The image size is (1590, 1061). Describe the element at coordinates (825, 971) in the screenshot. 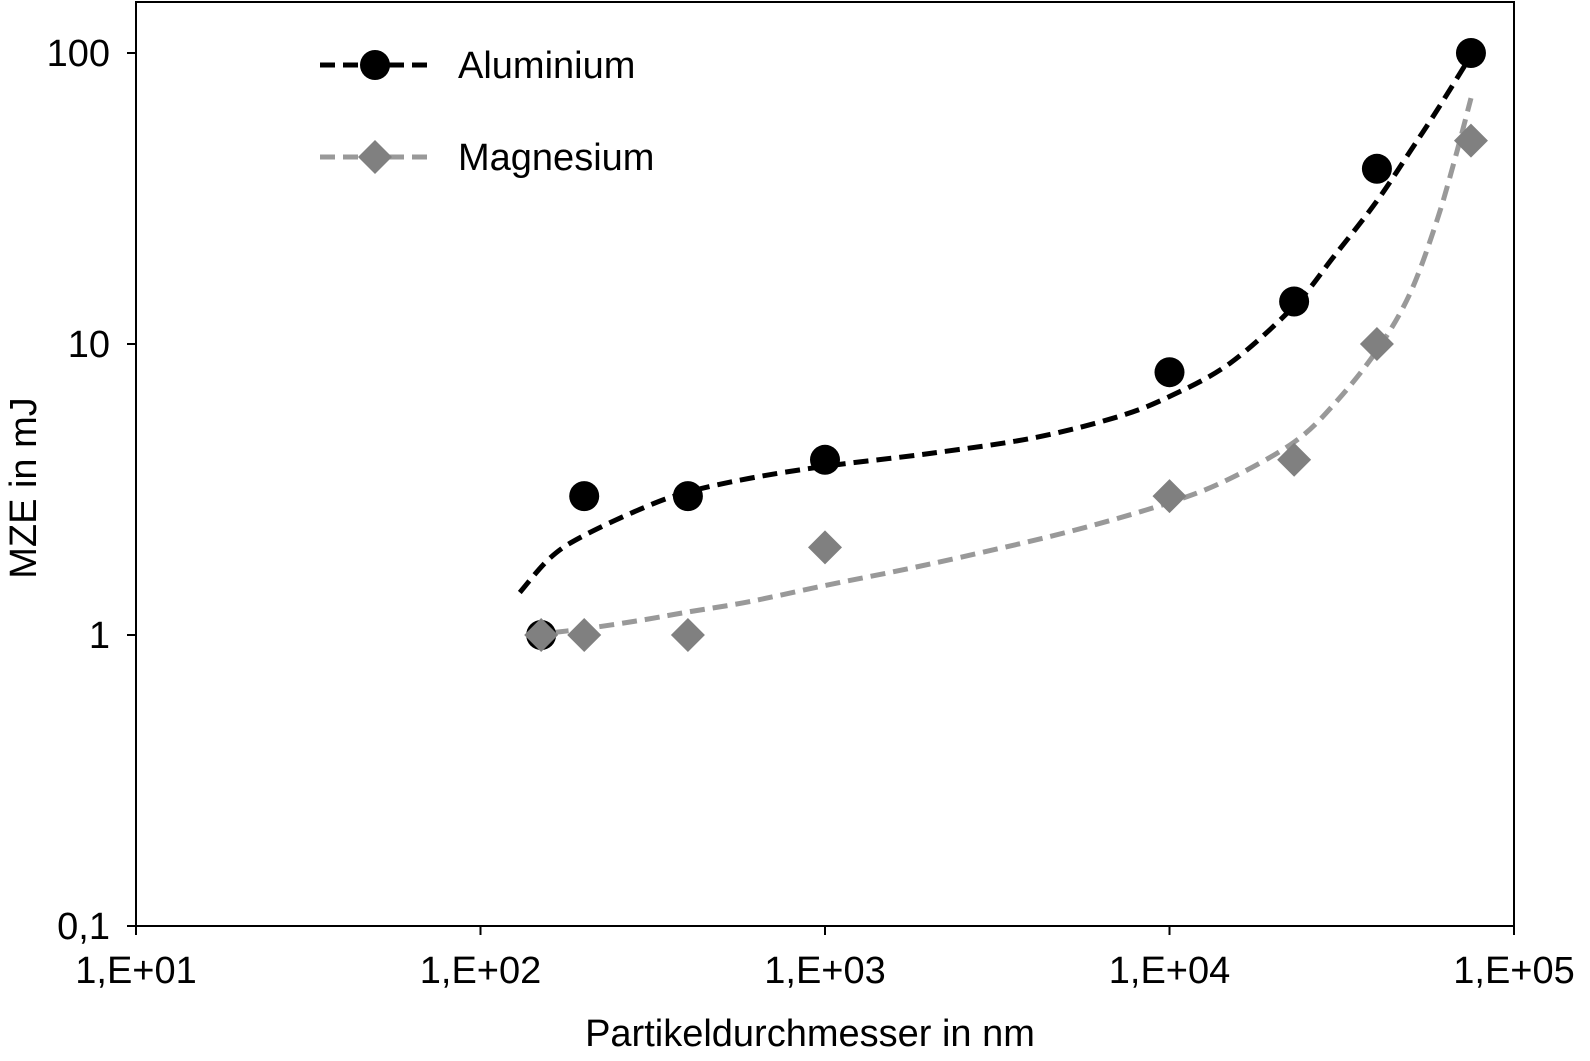

I see `x-tick-label: 1,E+03` at that location.